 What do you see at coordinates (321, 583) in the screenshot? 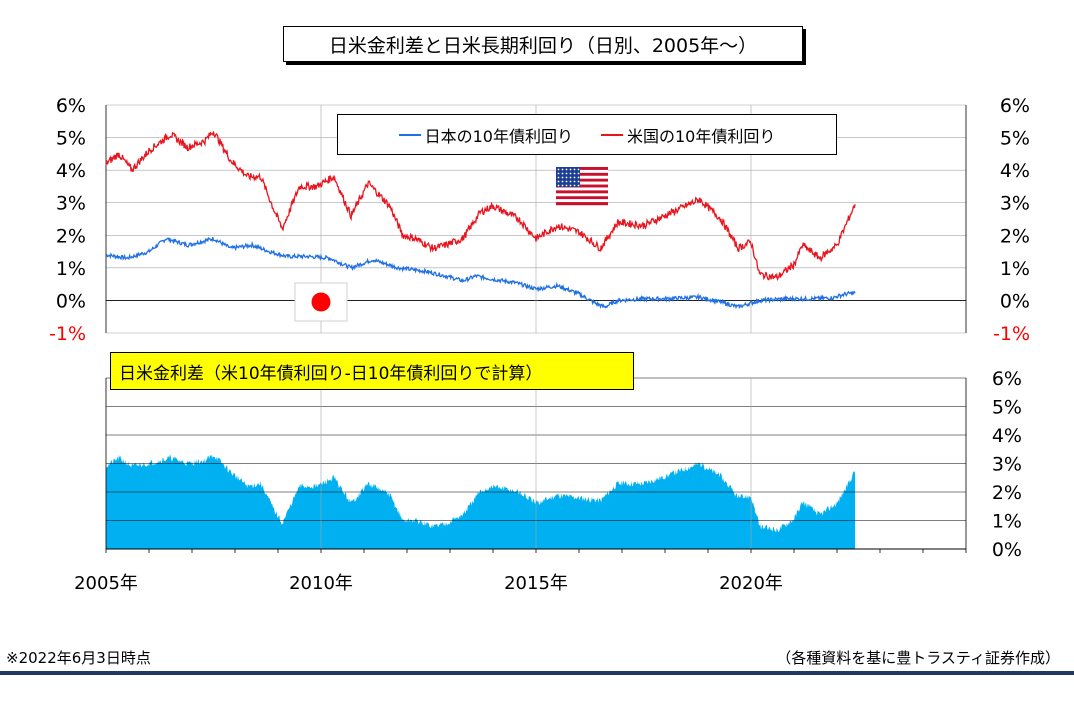
I see `x-tick-label: 2010年` at bounding box center [321, 583].